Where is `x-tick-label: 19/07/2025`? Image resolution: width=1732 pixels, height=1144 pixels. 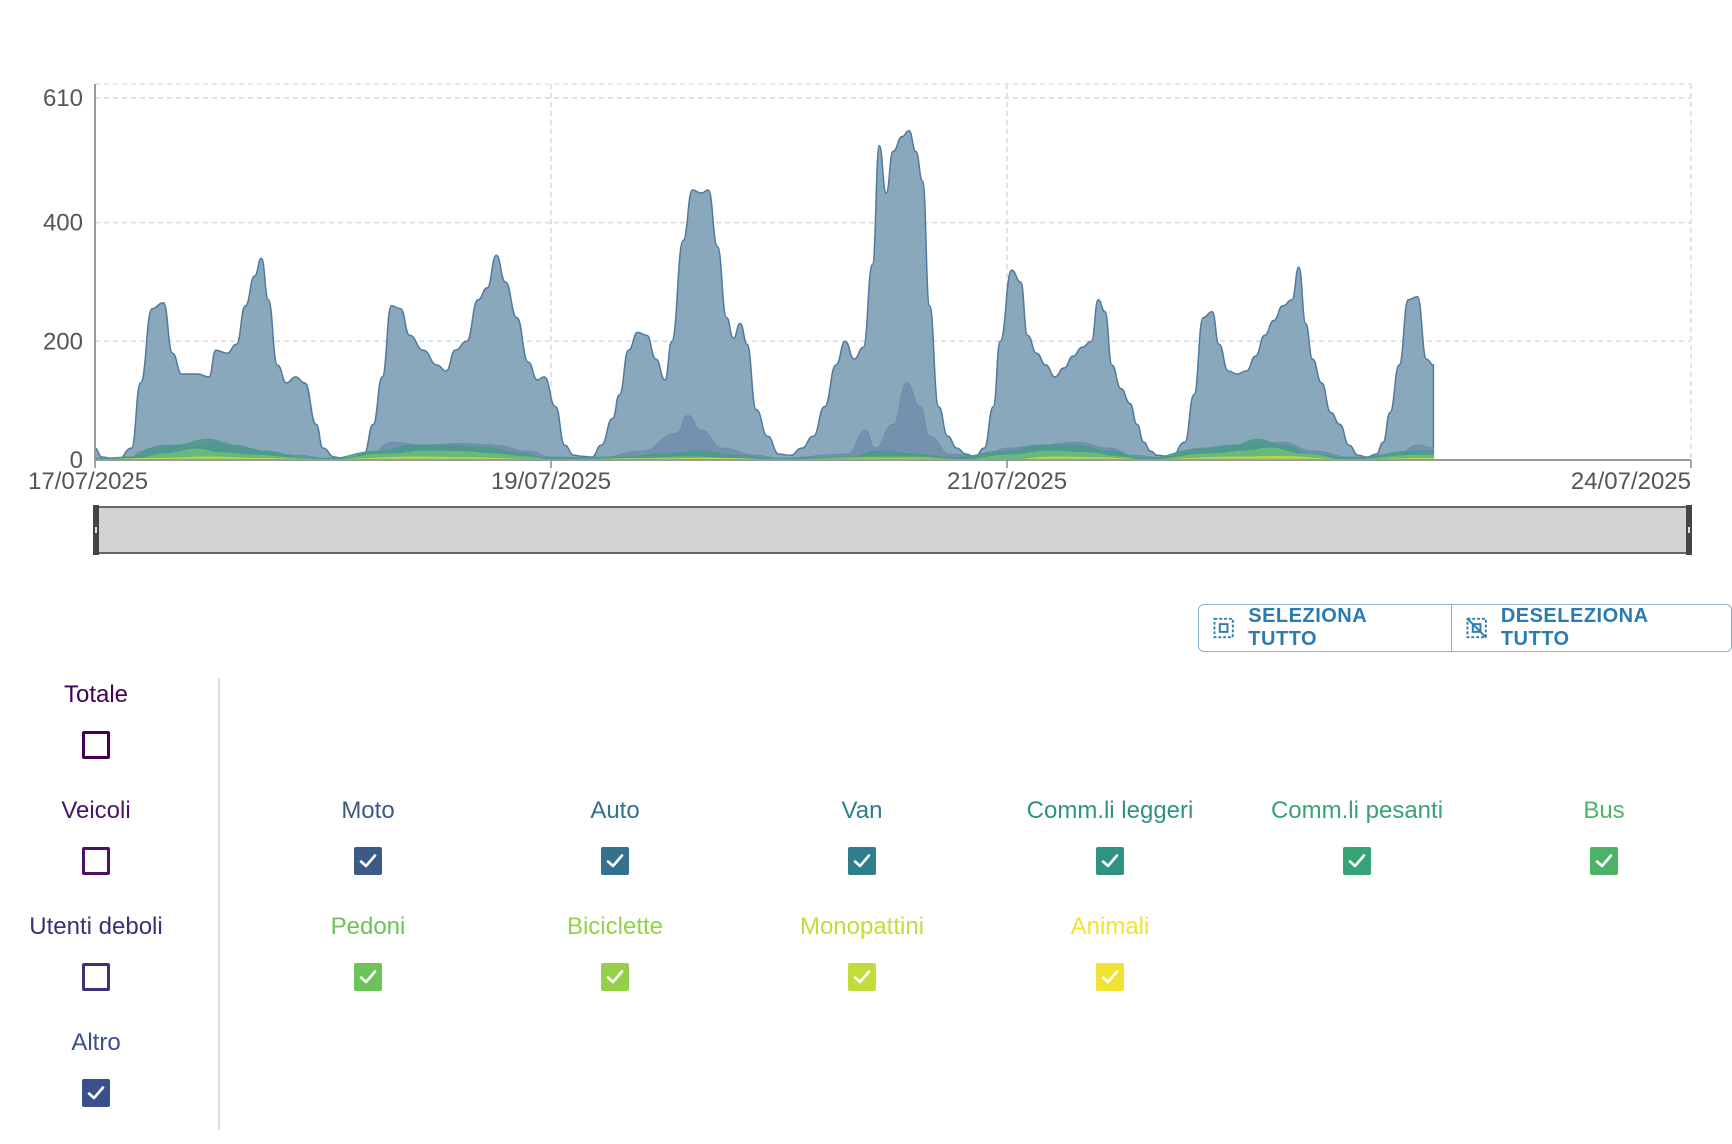
x-tick-label: 19/07/2025 is located at coordinates (551, 481).